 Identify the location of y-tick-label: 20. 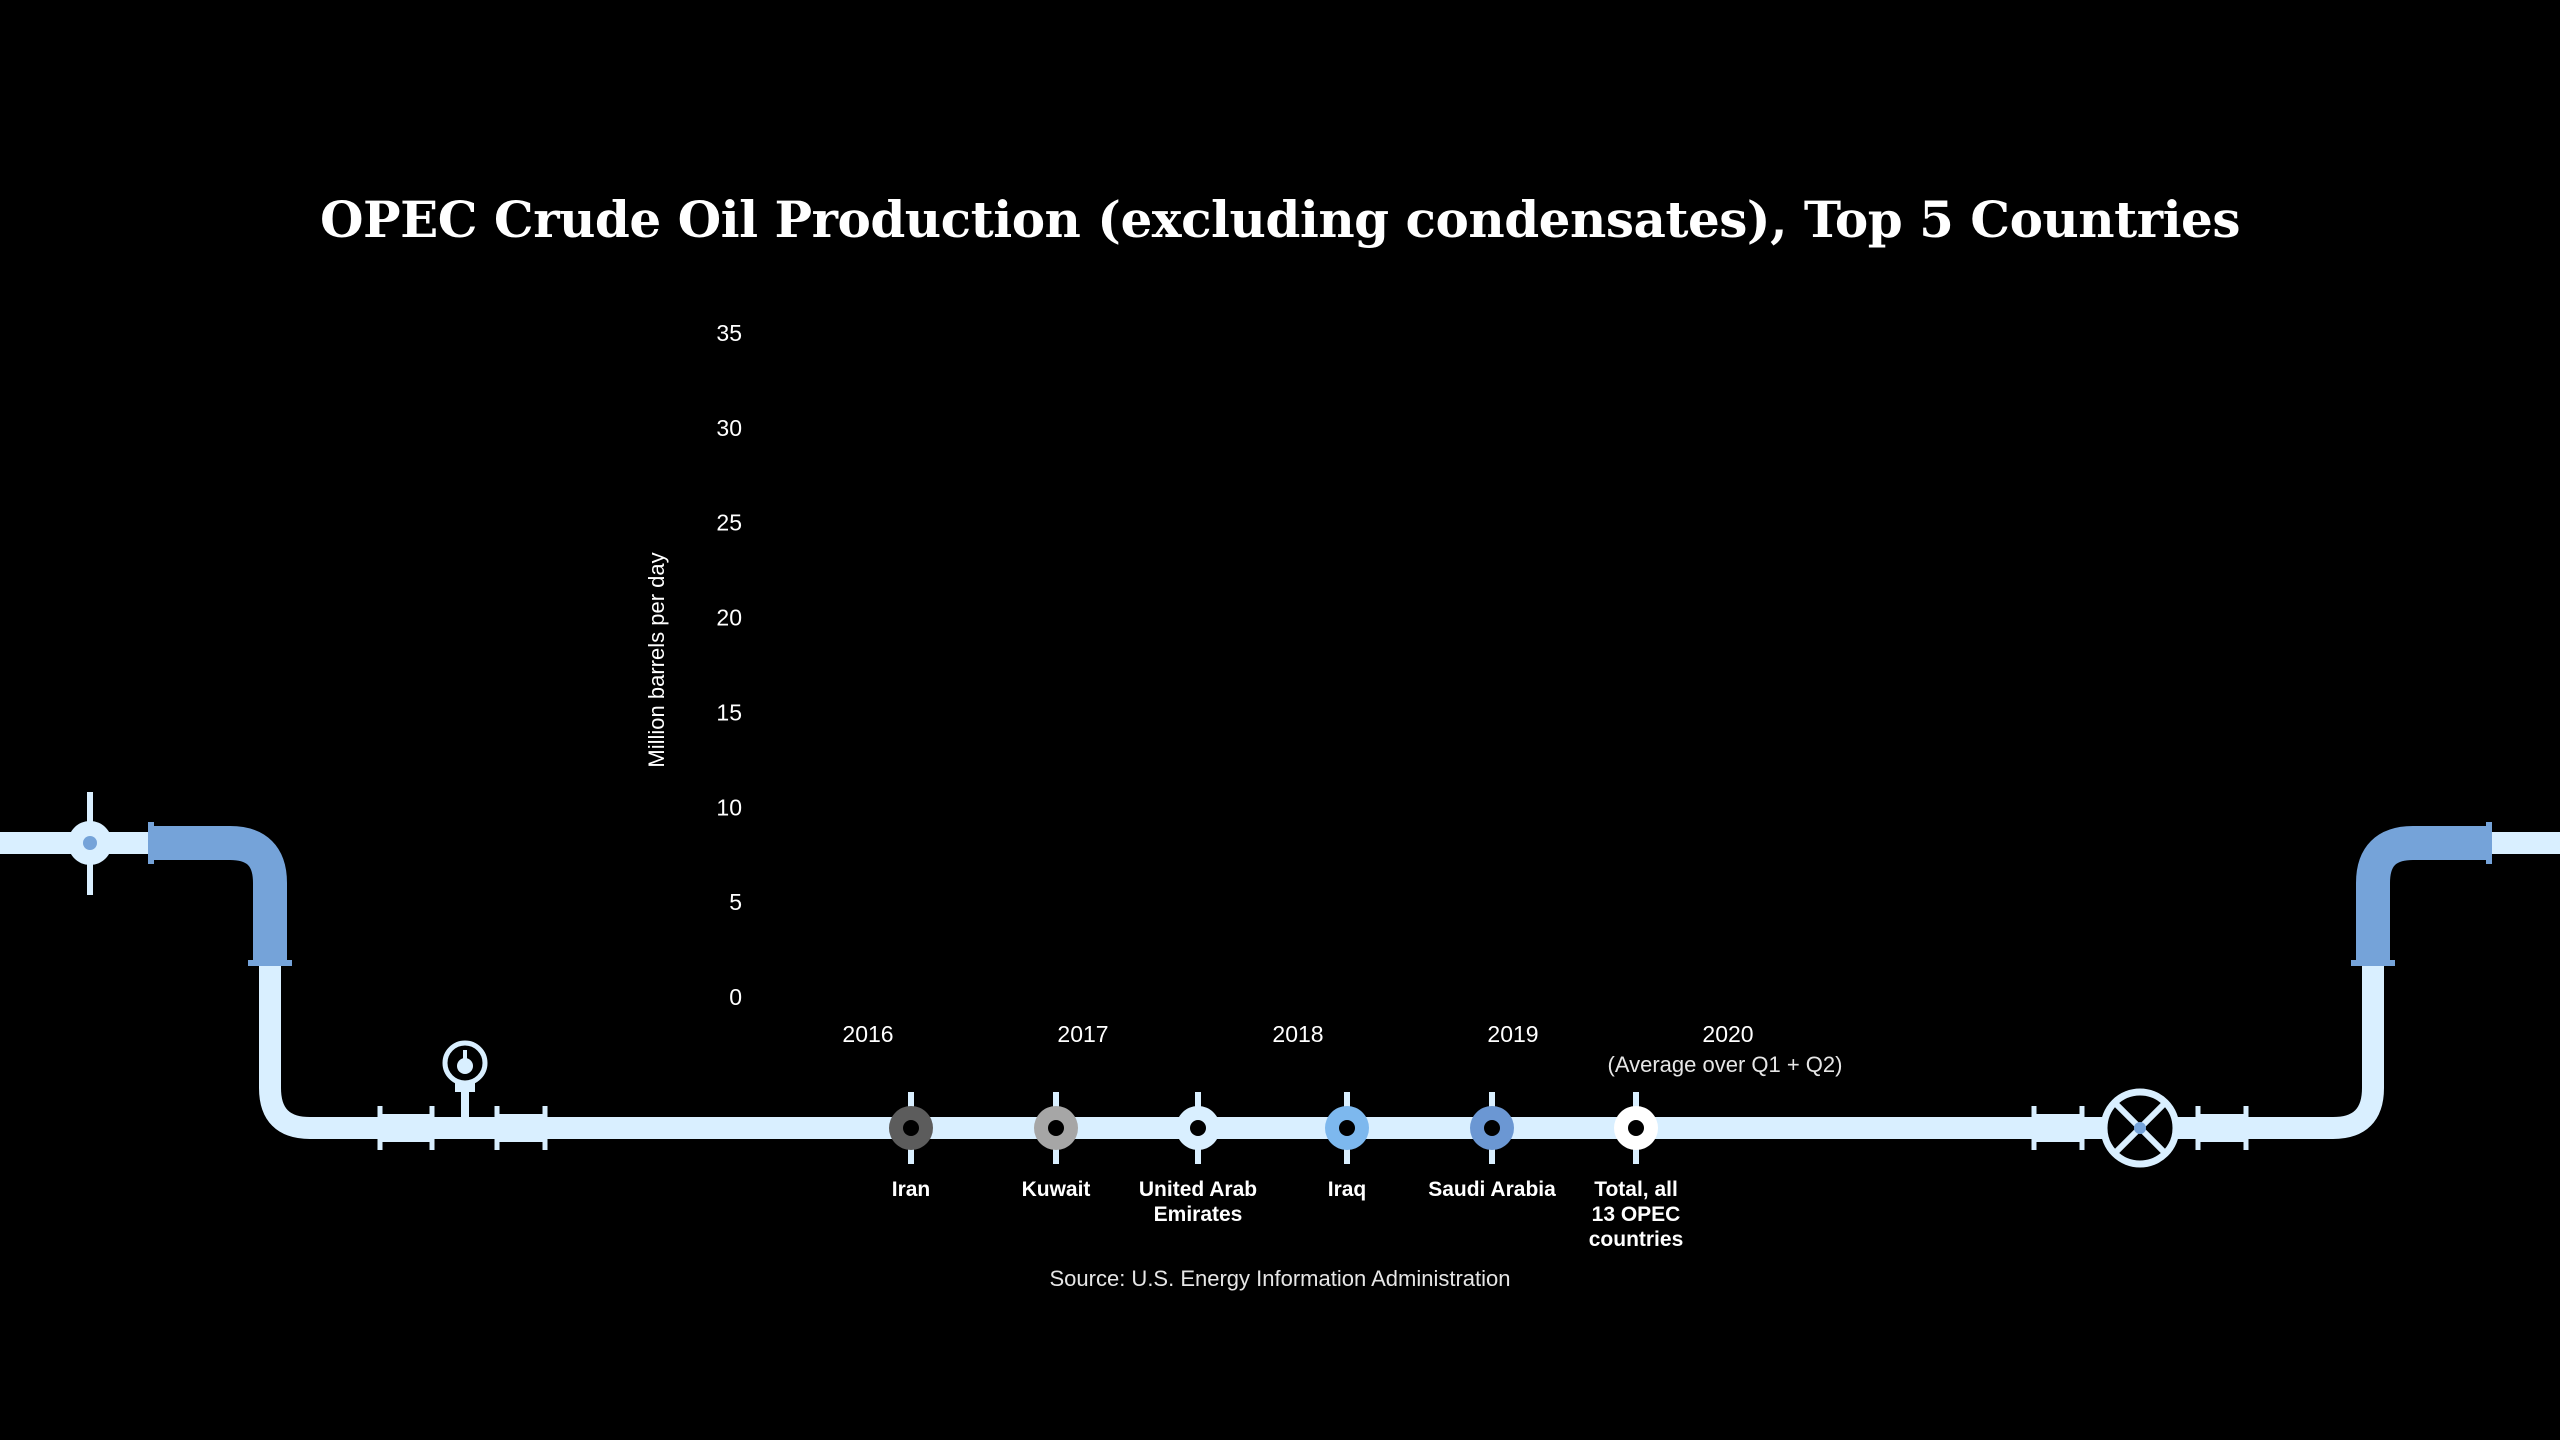
(729, 618).